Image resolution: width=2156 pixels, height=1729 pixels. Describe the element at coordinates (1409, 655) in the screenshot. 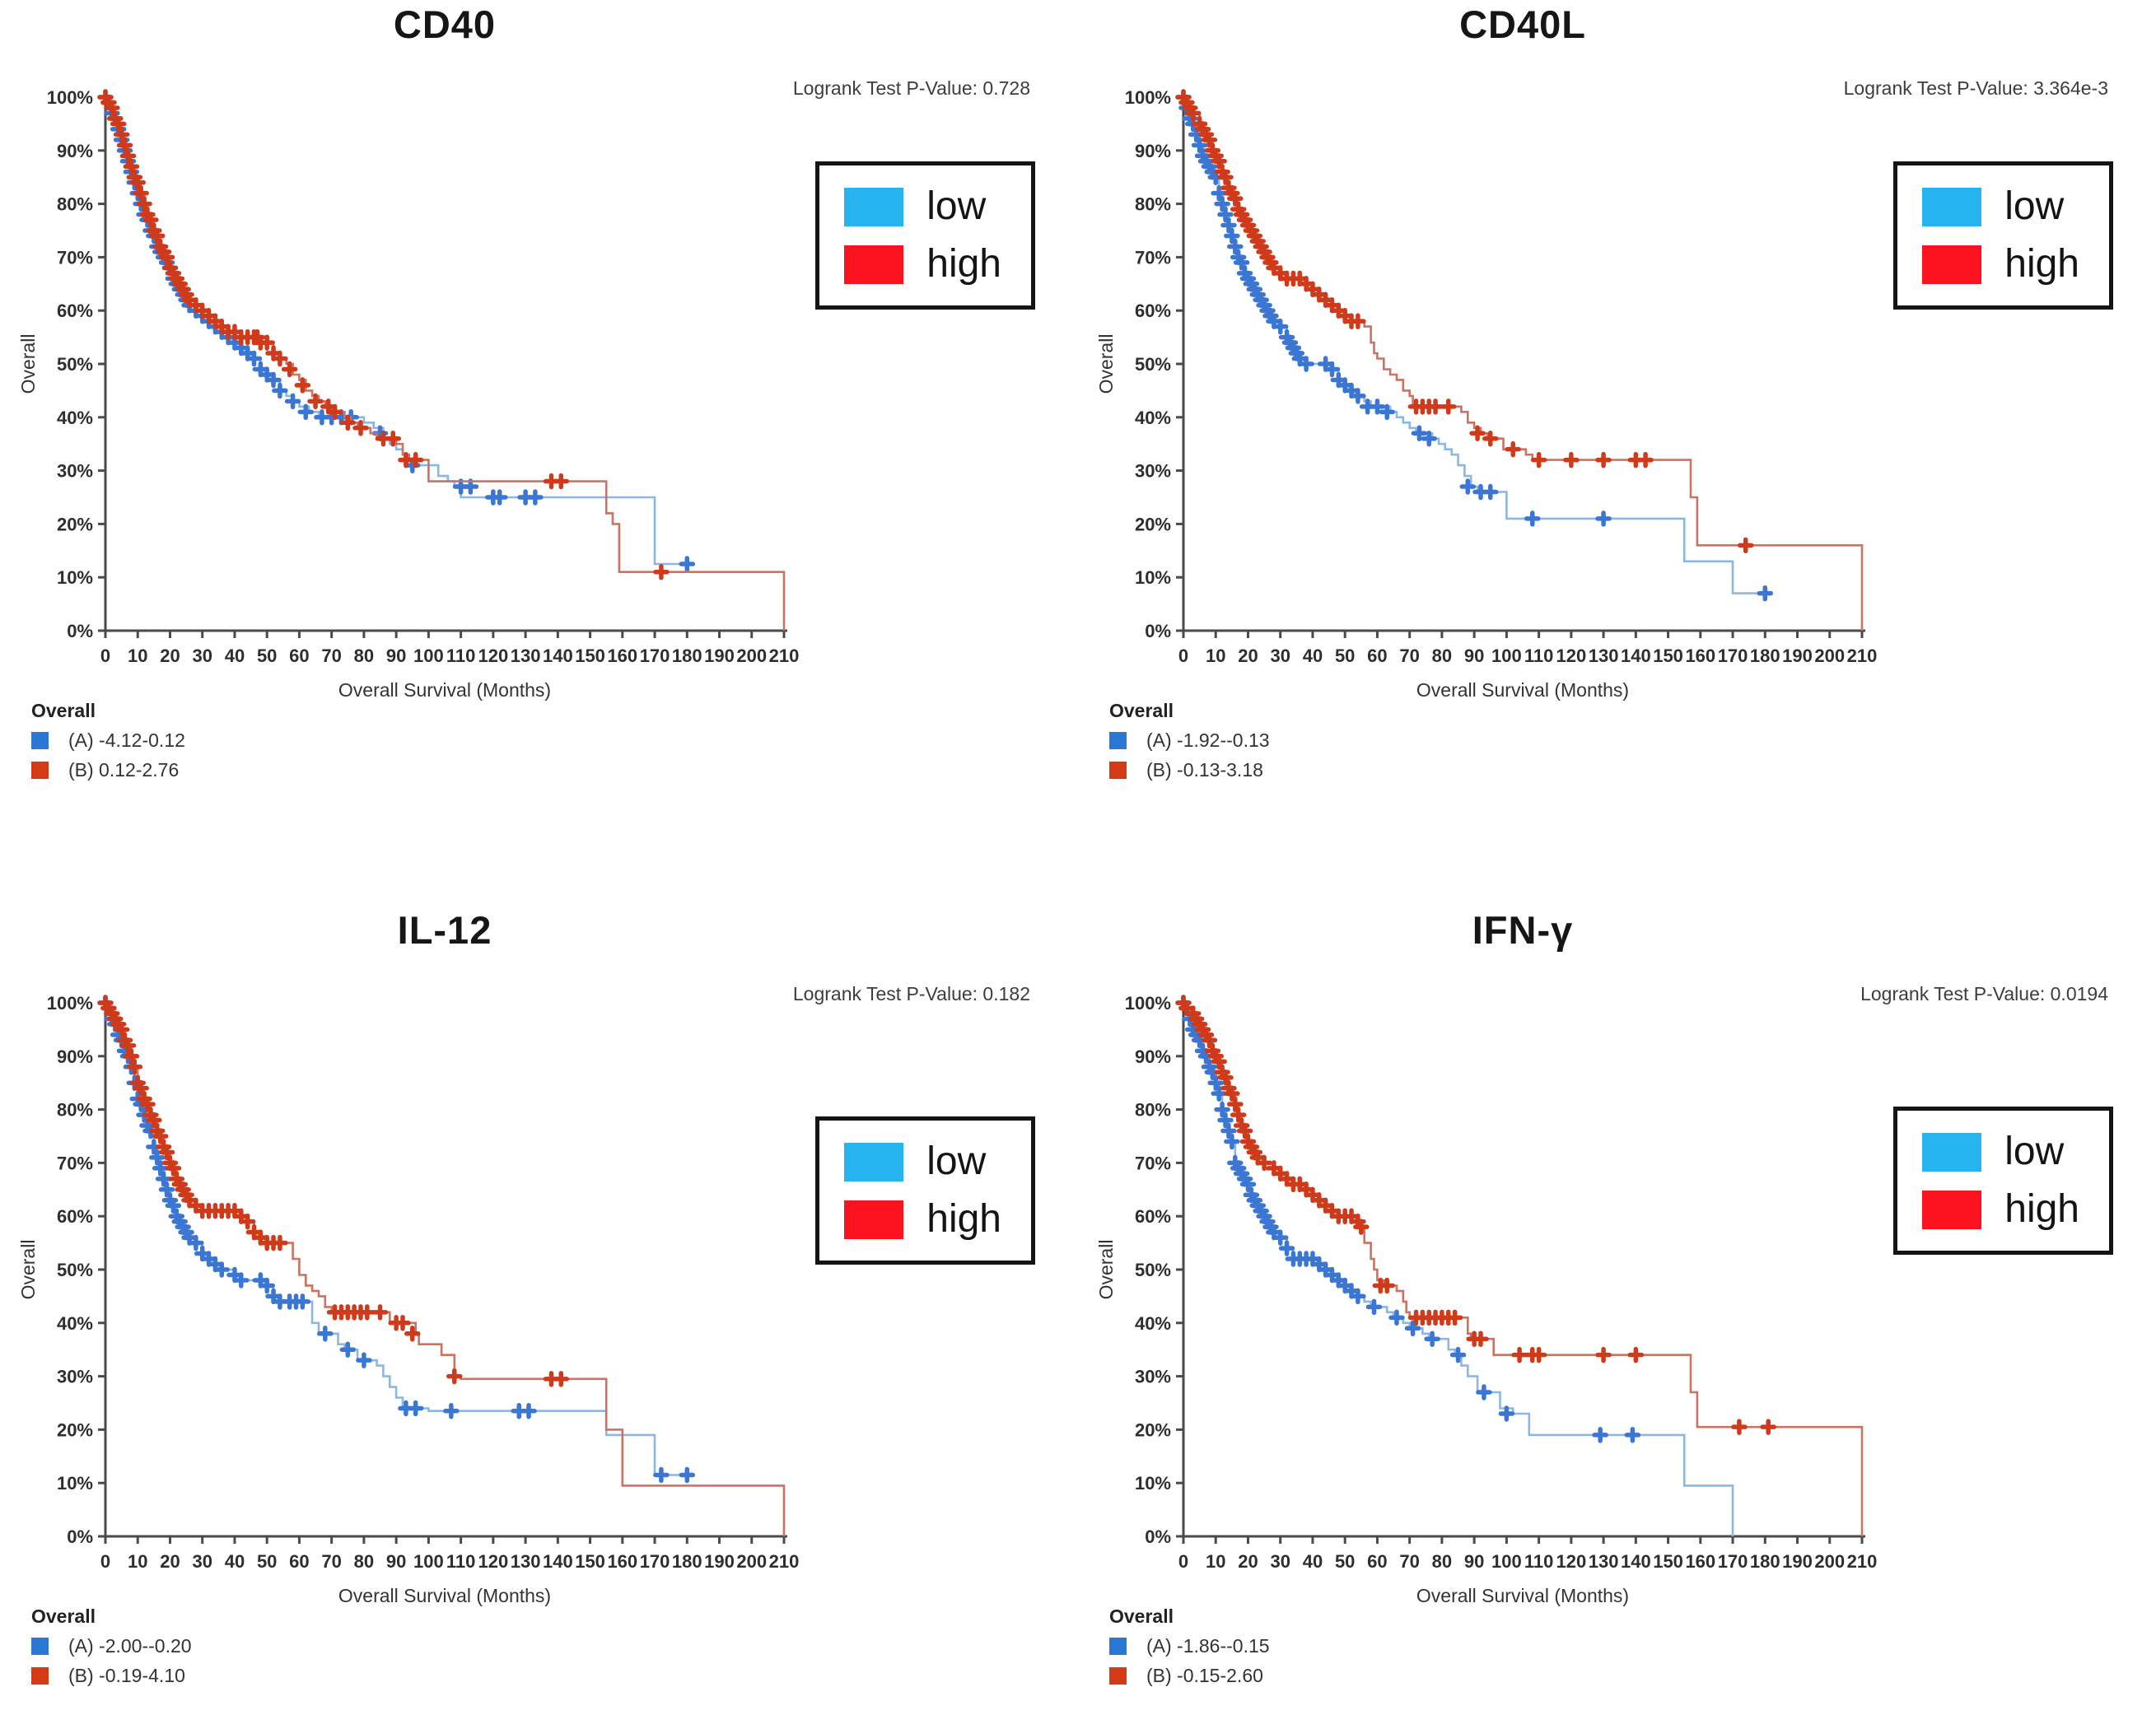

I see `svg-text: 70` at that location.